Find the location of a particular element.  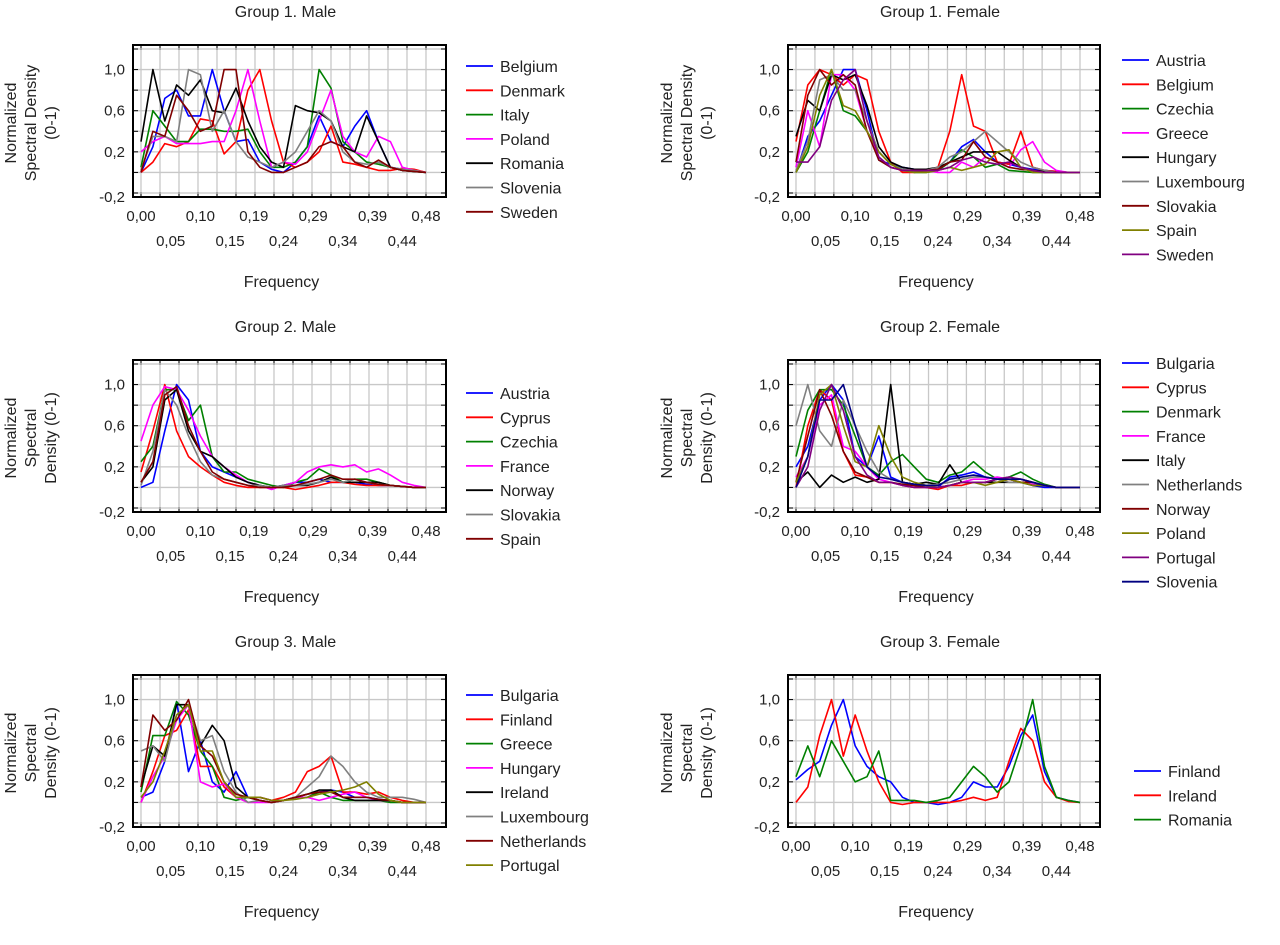

chart-title: Group 3. Female is located at coordinates (940, 642).